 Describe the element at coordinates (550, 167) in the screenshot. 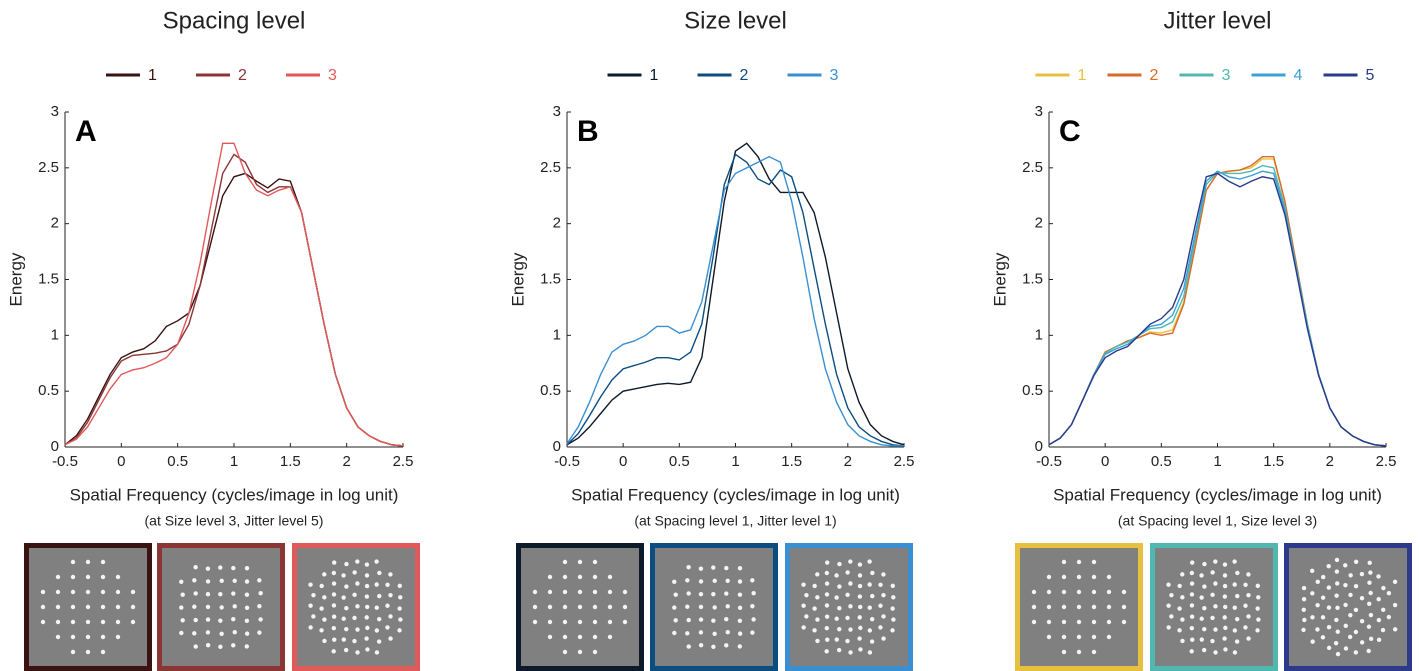

I see `y-tick-label: 2.5` at that location.